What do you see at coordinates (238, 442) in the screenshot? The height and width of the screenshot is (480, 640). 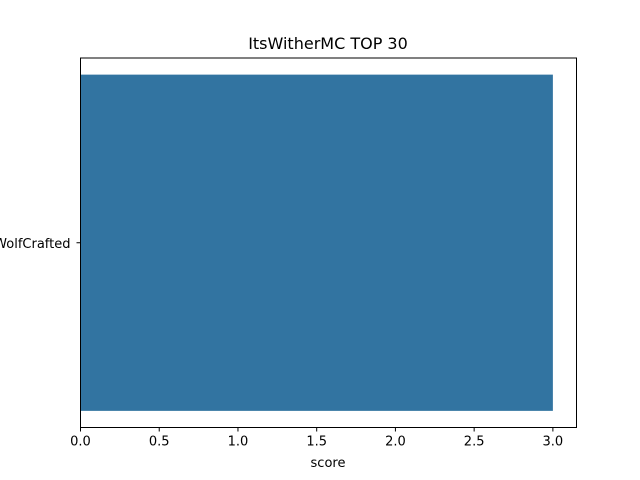 I see `x-tick-label: 1.0` at bounding box center [238, 442].